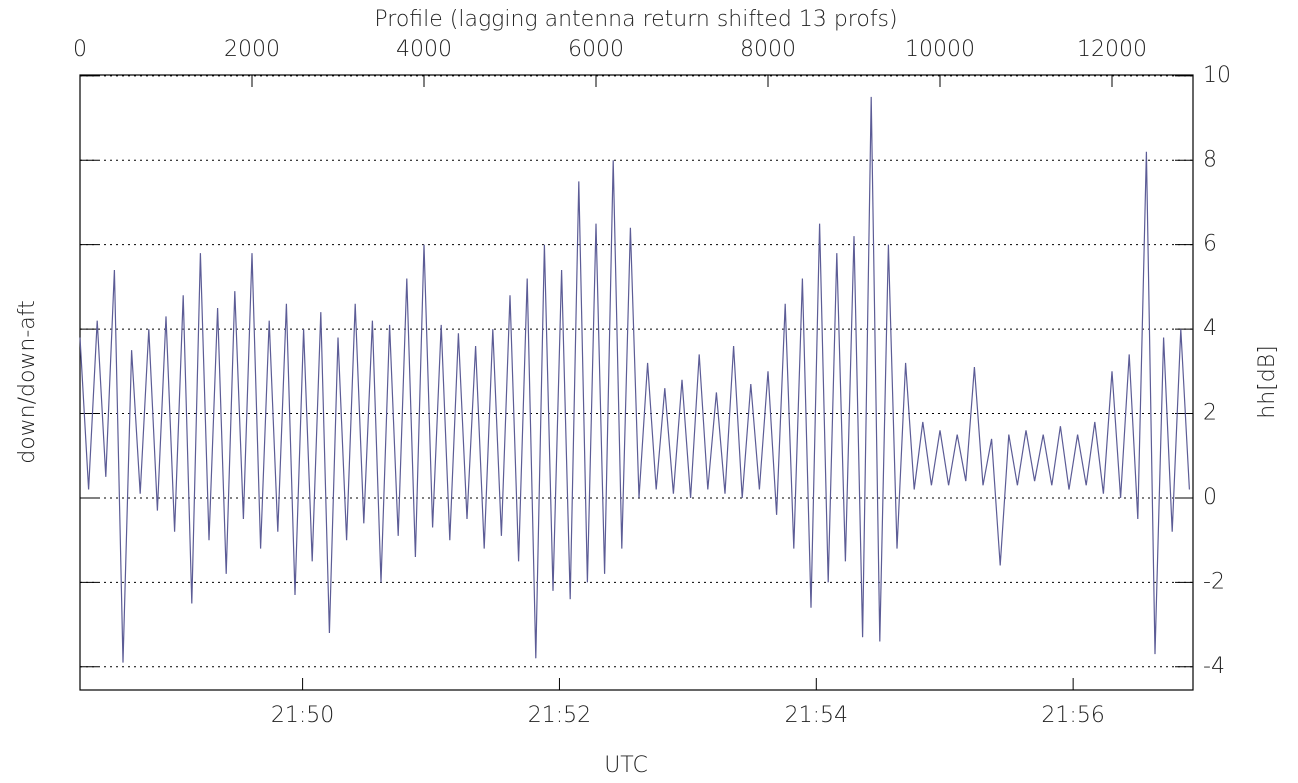 The image size is (1298, 783). What do you see at coordinates (1210, 244) in the screenshot?
I see `y2-tick-label: 6` at bounding box center [1210, 244].